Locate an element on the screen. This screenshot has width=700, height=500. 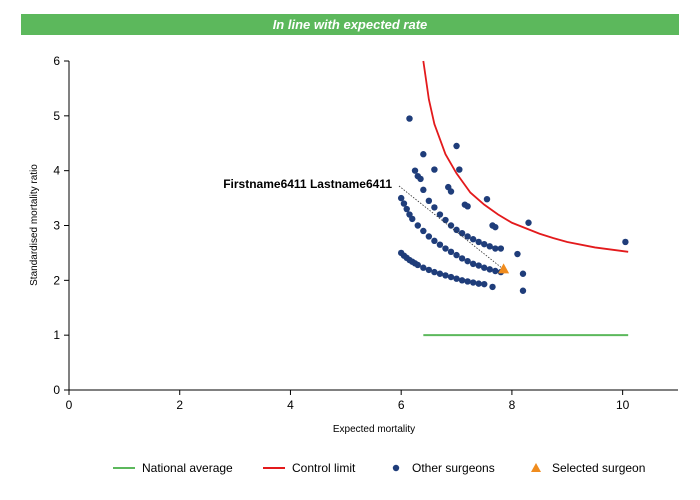
y-tick-label: 1 is located at coordinates (56, 335).